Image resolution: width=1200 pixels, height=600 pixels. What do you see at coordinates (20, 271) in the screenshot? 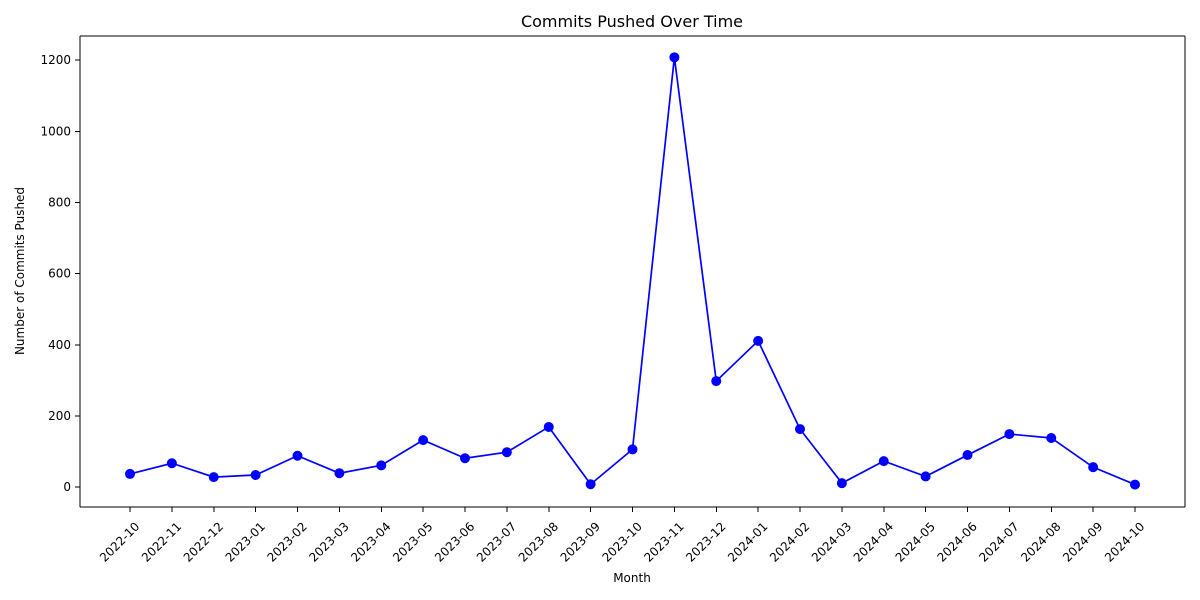
I see `y-axis-label: Number of Commits Pushed` at bounding box center [20, 271].